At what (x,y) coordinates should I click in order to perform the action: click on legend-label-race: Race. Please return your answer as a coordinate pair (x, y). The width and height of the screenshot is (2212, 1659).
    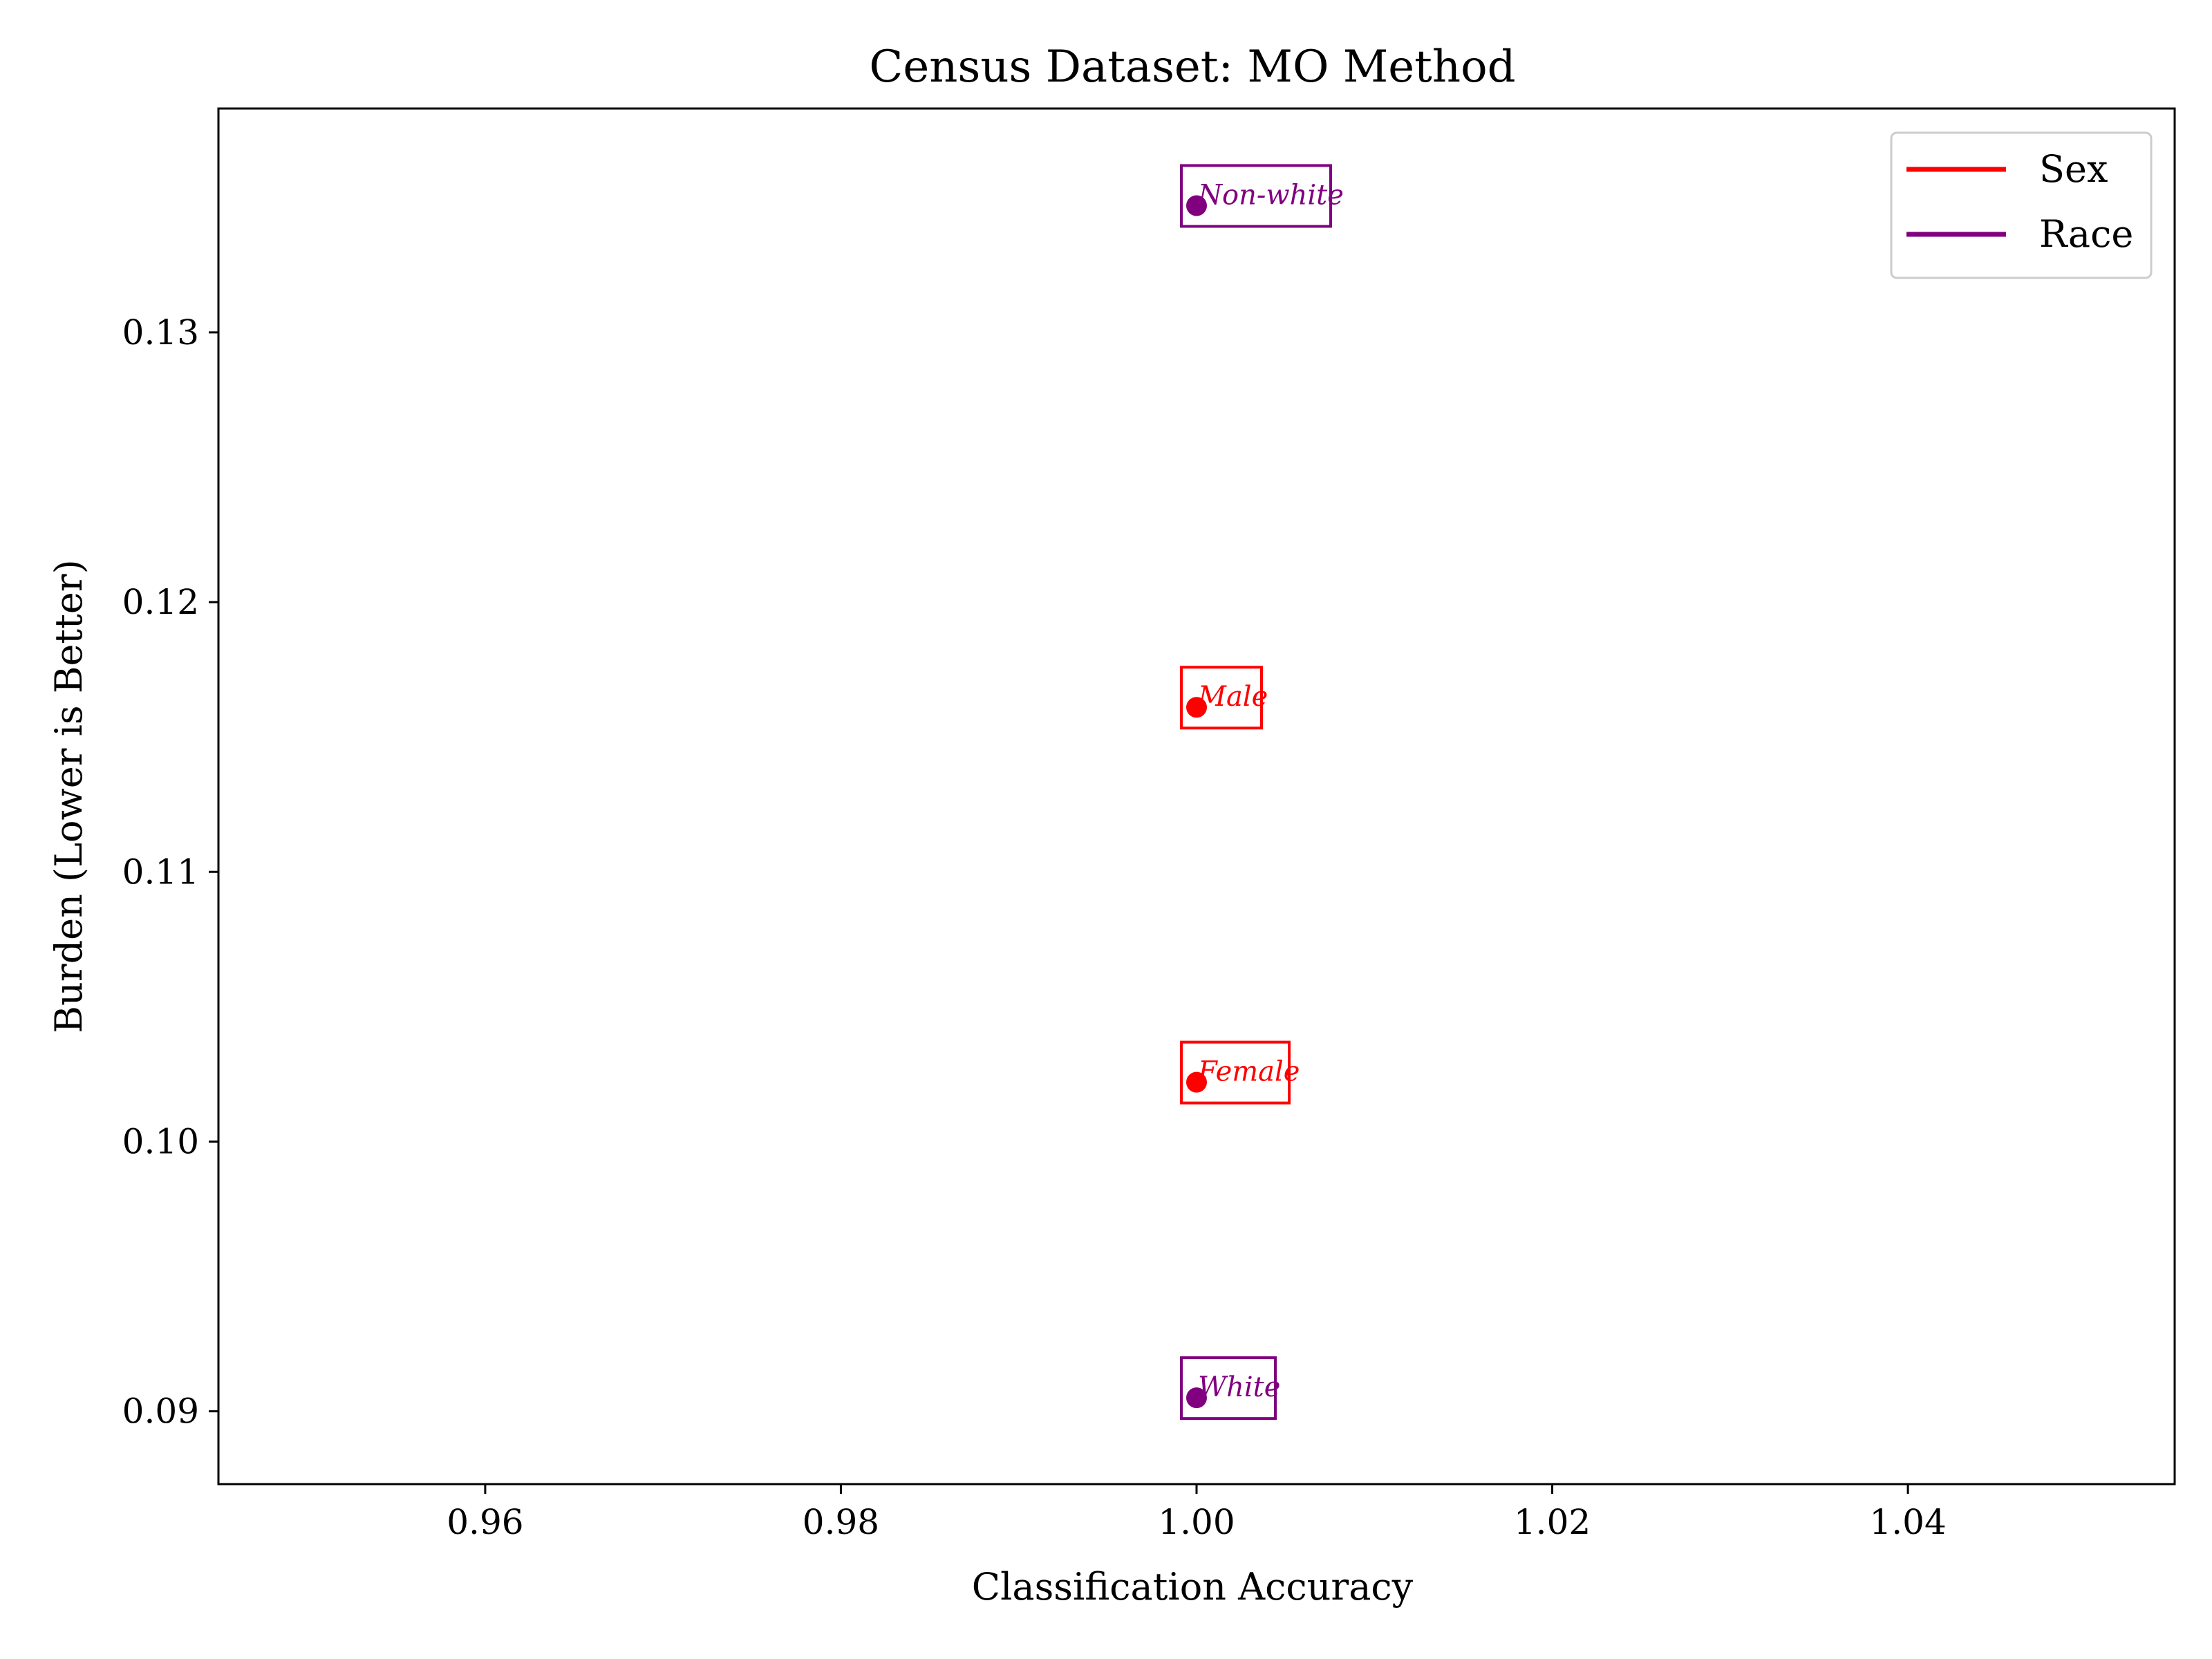
    Looking at the image, I should click on (2086, 234).